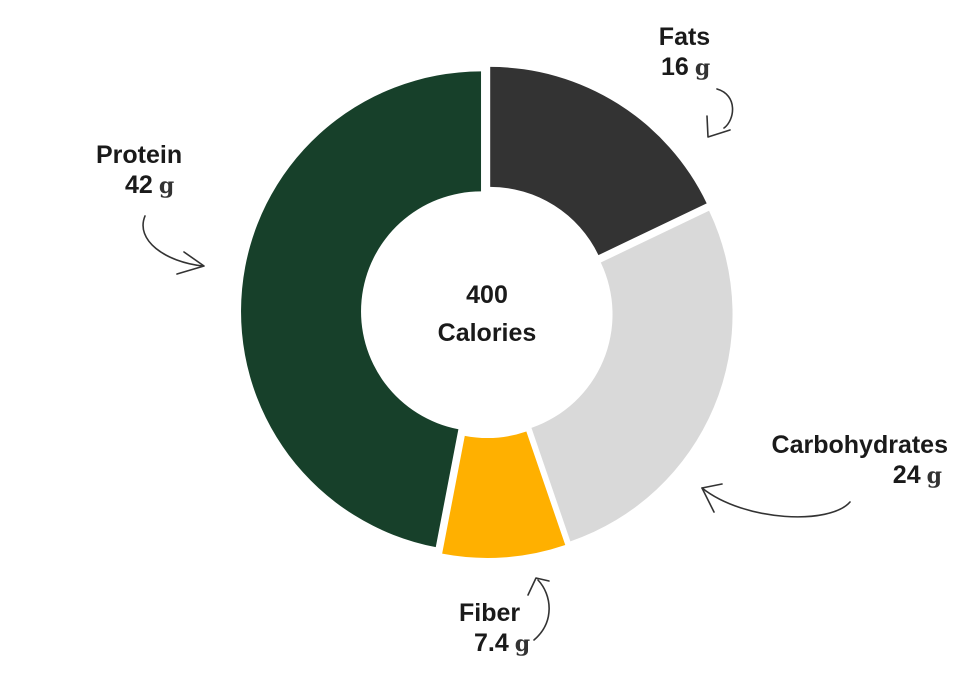 The width and height of the screenshot is (976, 697). I want to click on slice-unit-protein: g, so click(166, 186).